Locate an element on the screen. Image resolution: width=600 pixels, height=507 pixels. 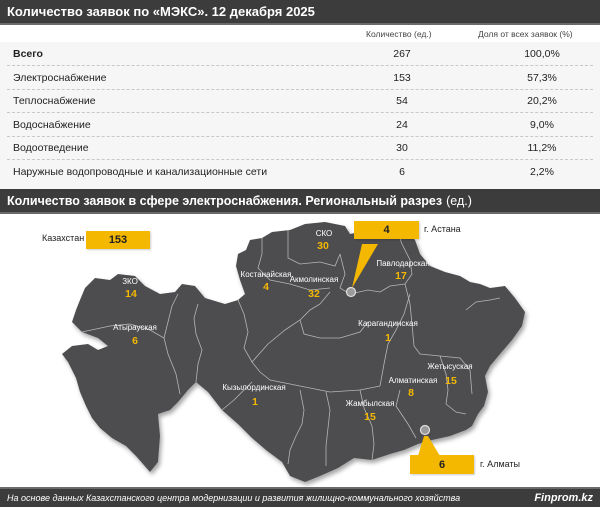
region-name: Костанайская is located at coordinates (266, 274).